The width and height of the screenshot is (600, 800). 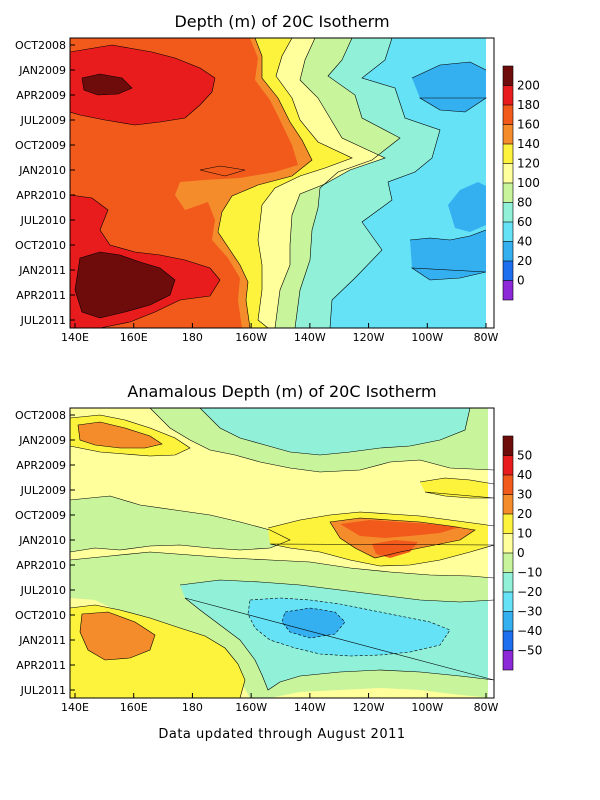 What do you see at coordinates (467, 207) in the screenshot?
I see `top-level-20-40-c` at bounding box center [467, 207].